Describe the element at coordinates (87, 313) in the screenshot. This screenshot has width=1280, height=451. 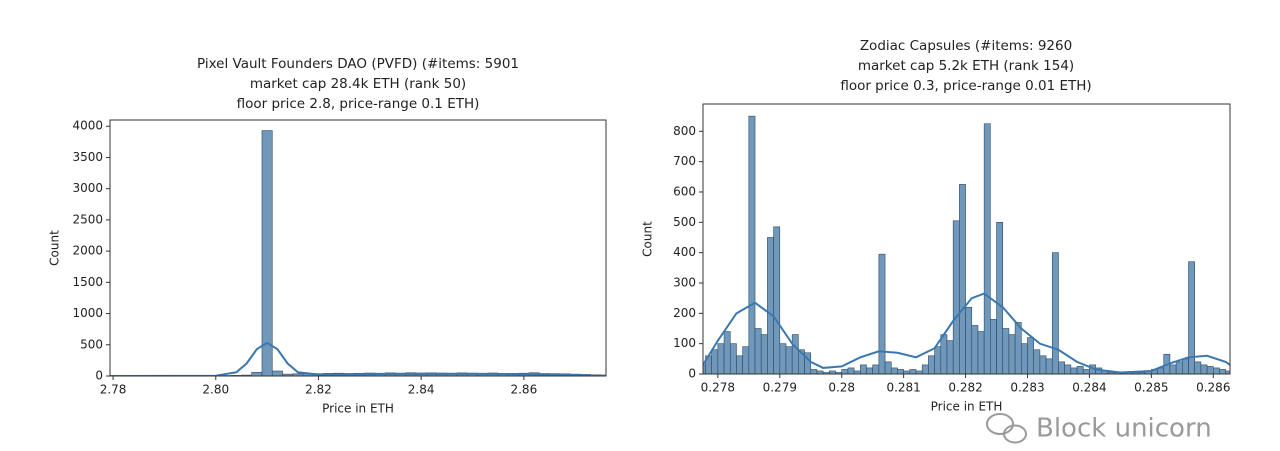
I see `y-tick-label: 1000` at that location.